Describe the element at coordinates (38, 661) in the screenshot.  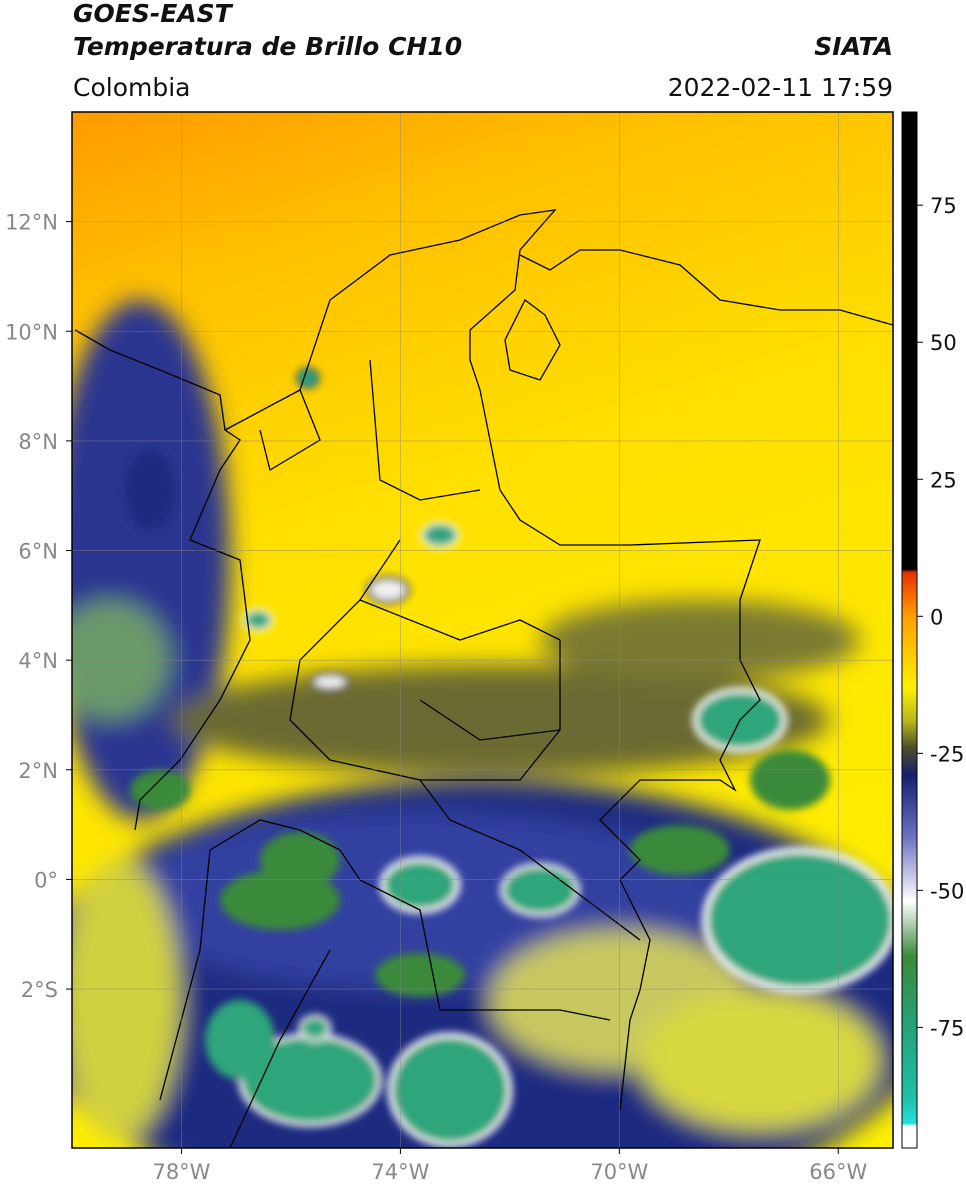
I see `y-tick-label: 4°N` at that location.